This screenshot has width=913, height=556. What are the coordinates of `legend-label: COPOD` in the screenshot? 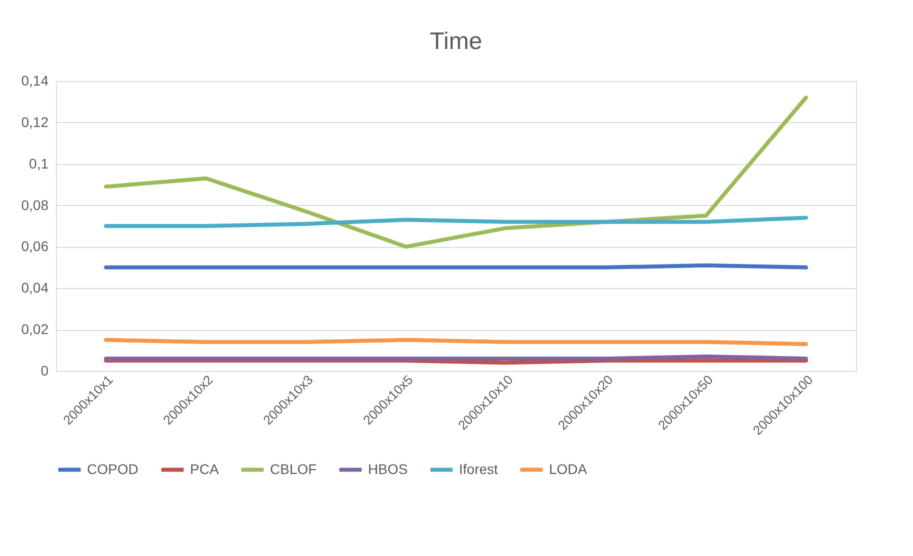 It's located at (112, 468).